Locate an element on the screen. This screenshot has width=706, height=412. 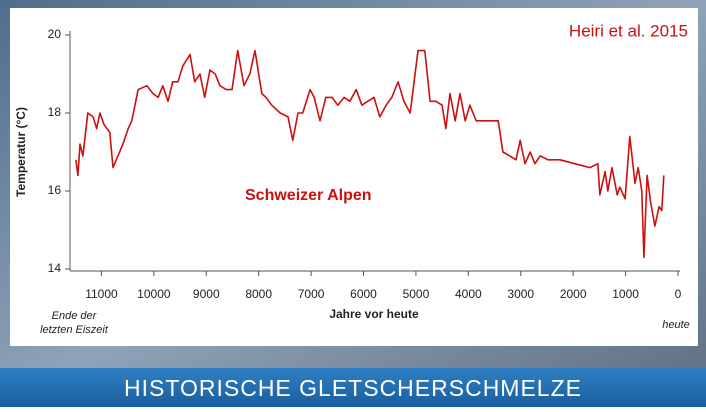
x-tick-label: 4000 is located at coordinates (468, 294).